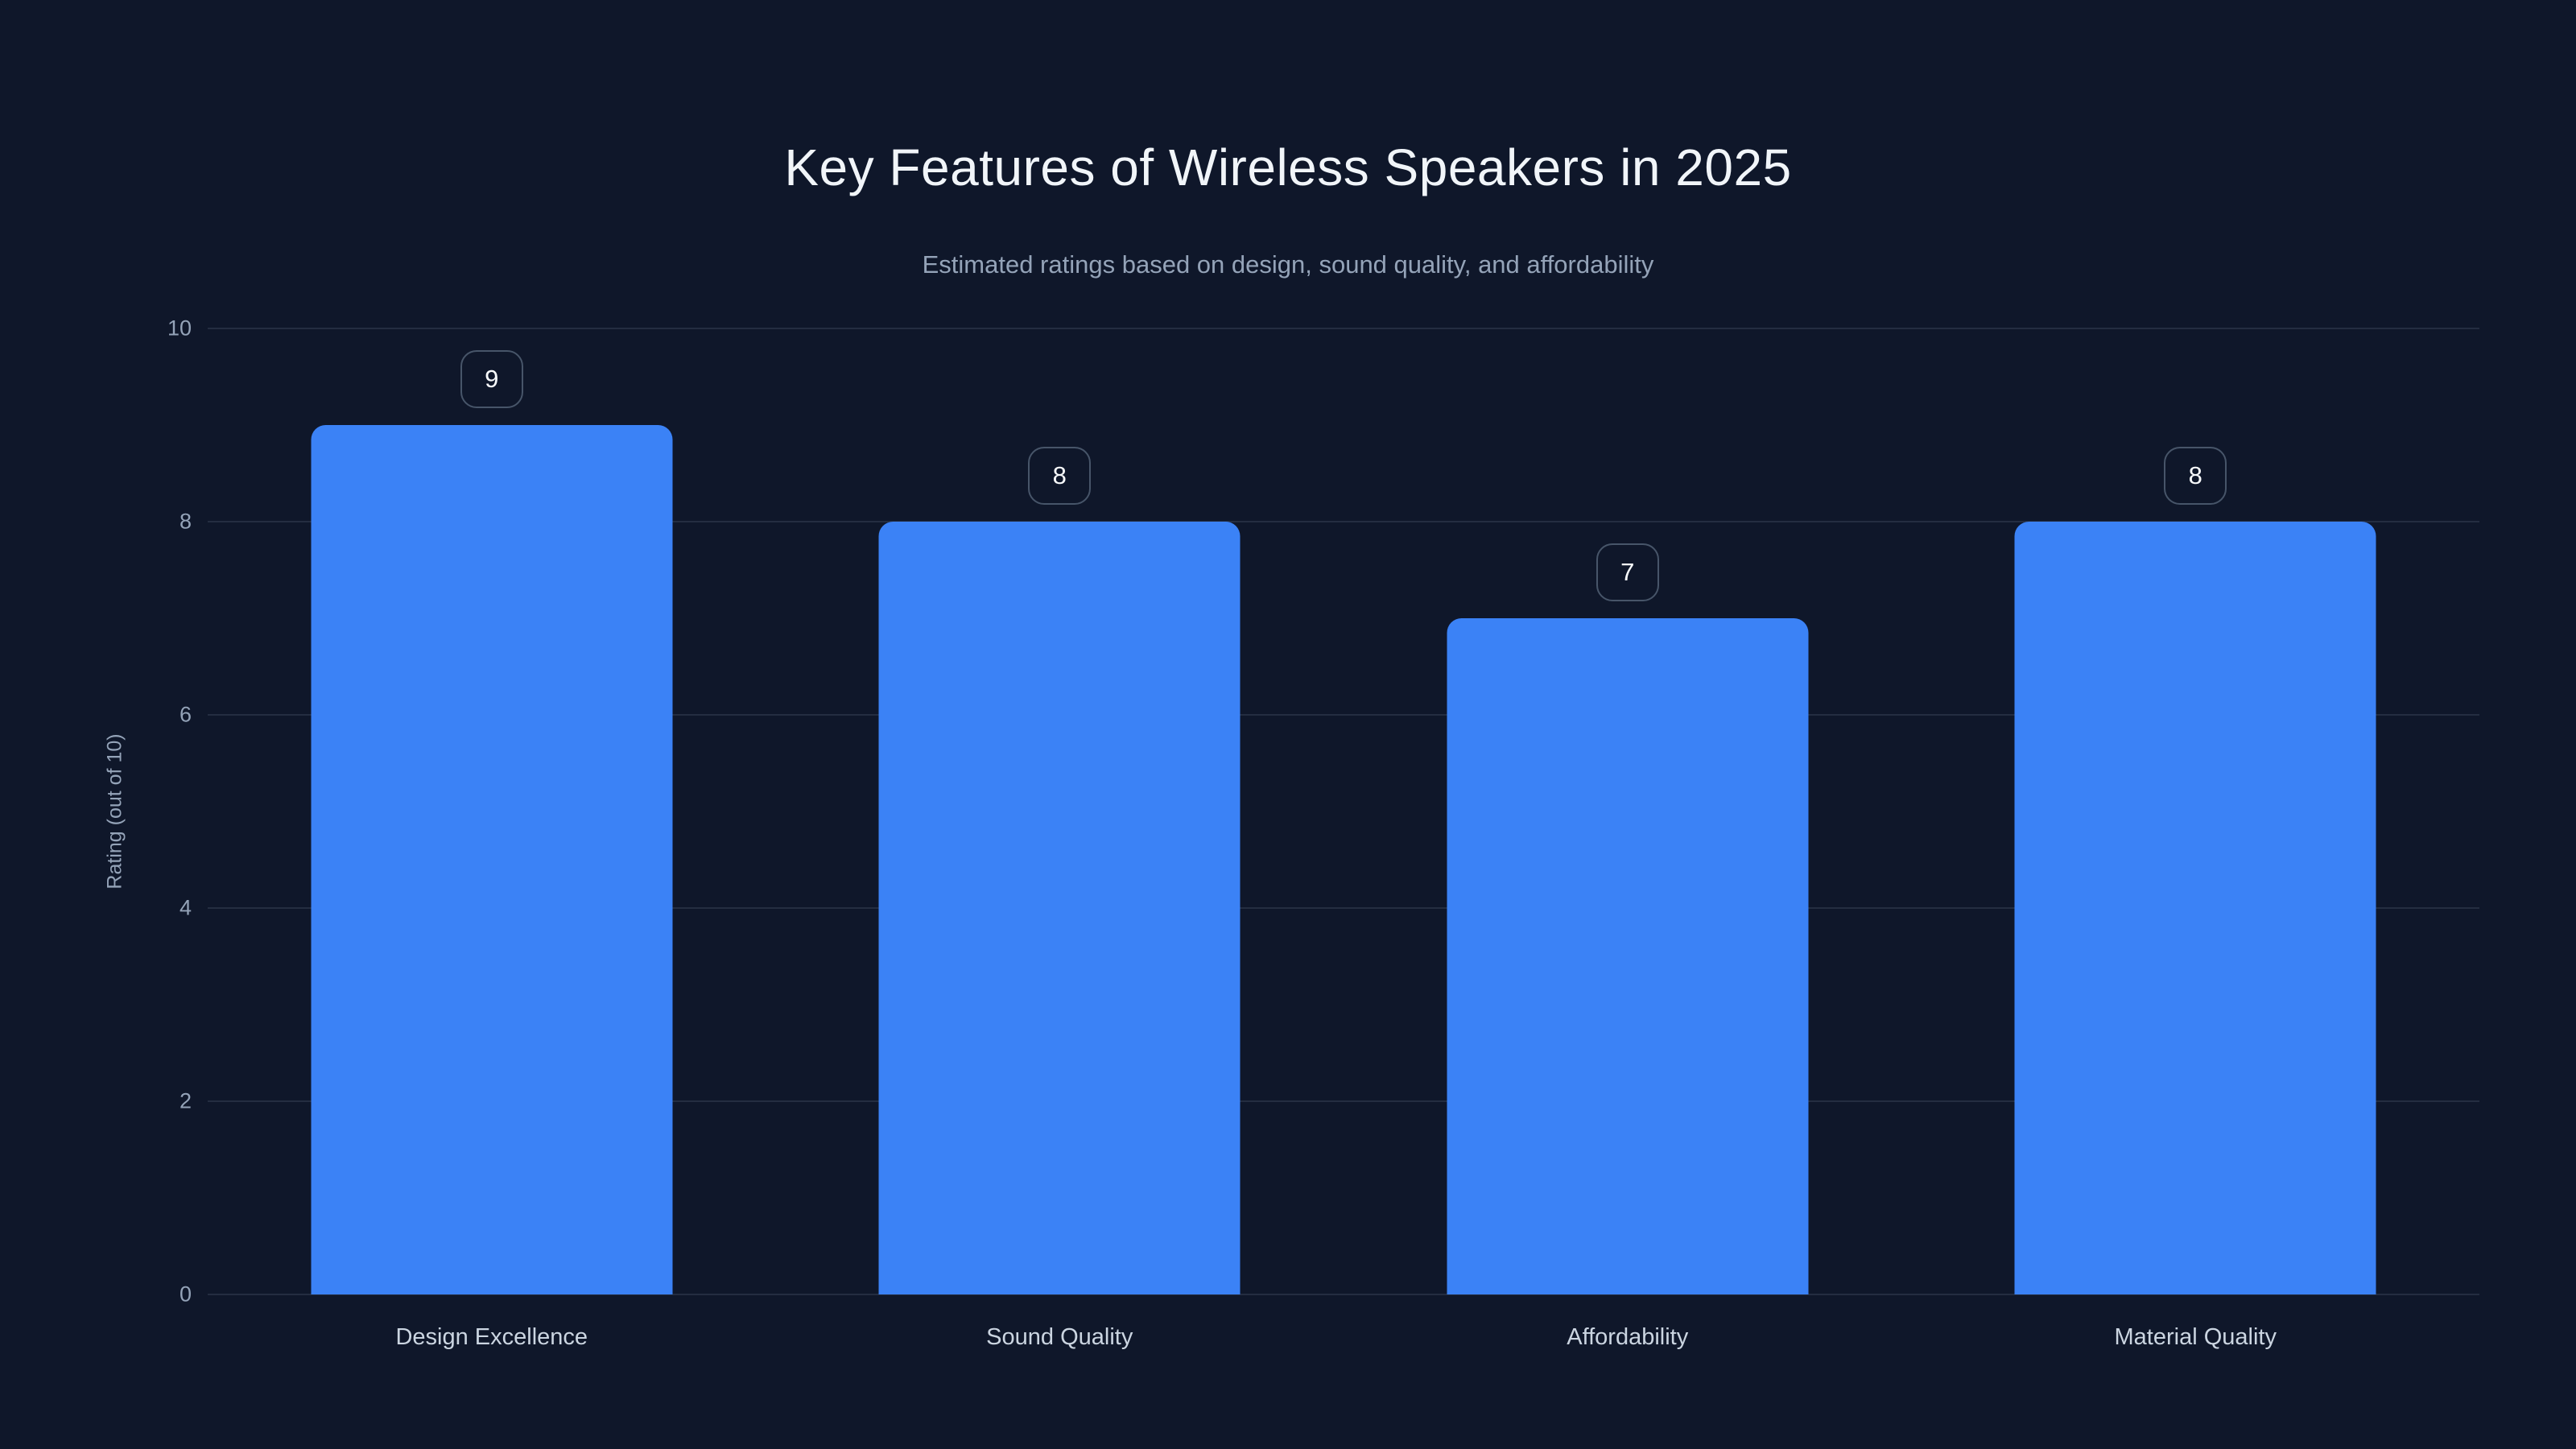 This screenshot has width=2576, height=1449. What do you see at coordinates (179, 328) in the screenshot?
I see `y-tick-label-10: 10` at bounding box center [179, 328].